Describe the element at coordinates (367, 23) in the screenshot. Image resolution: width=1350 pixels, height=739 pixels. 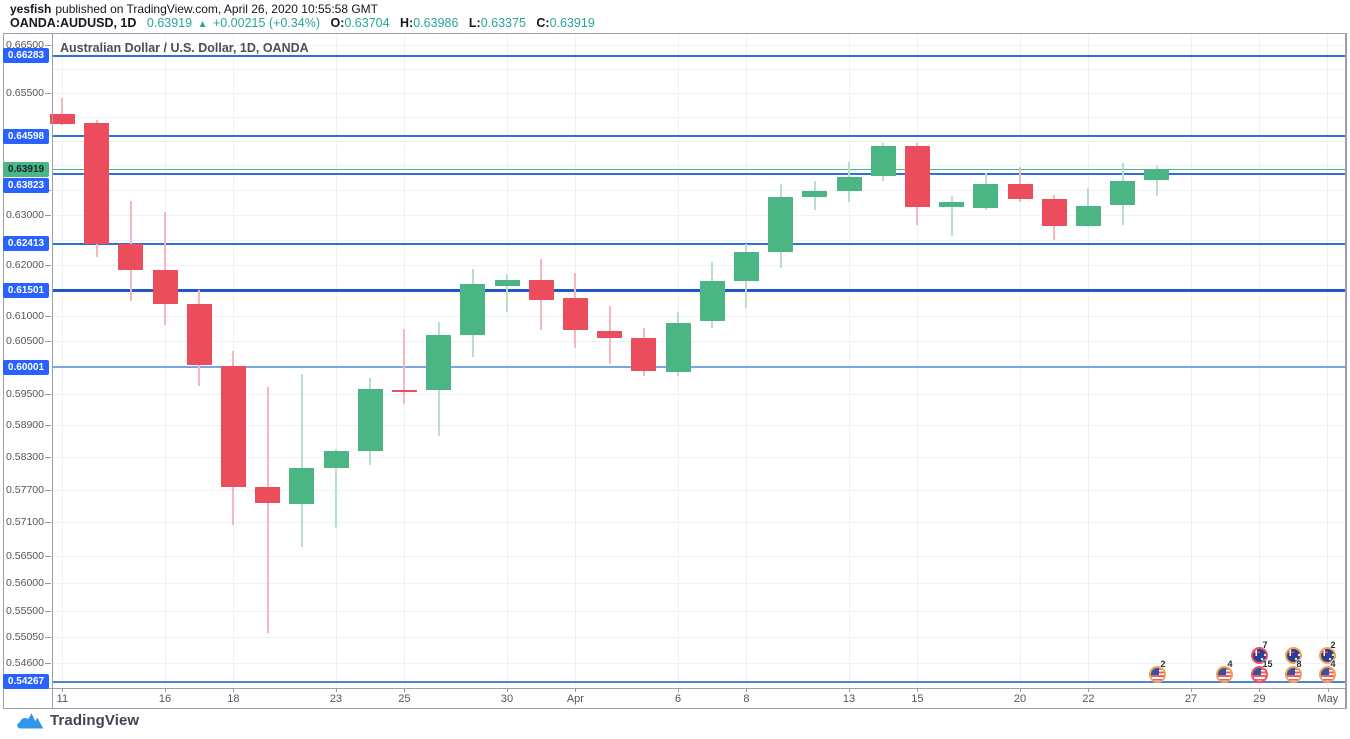
I see `open-value: 0.63704` at that location.